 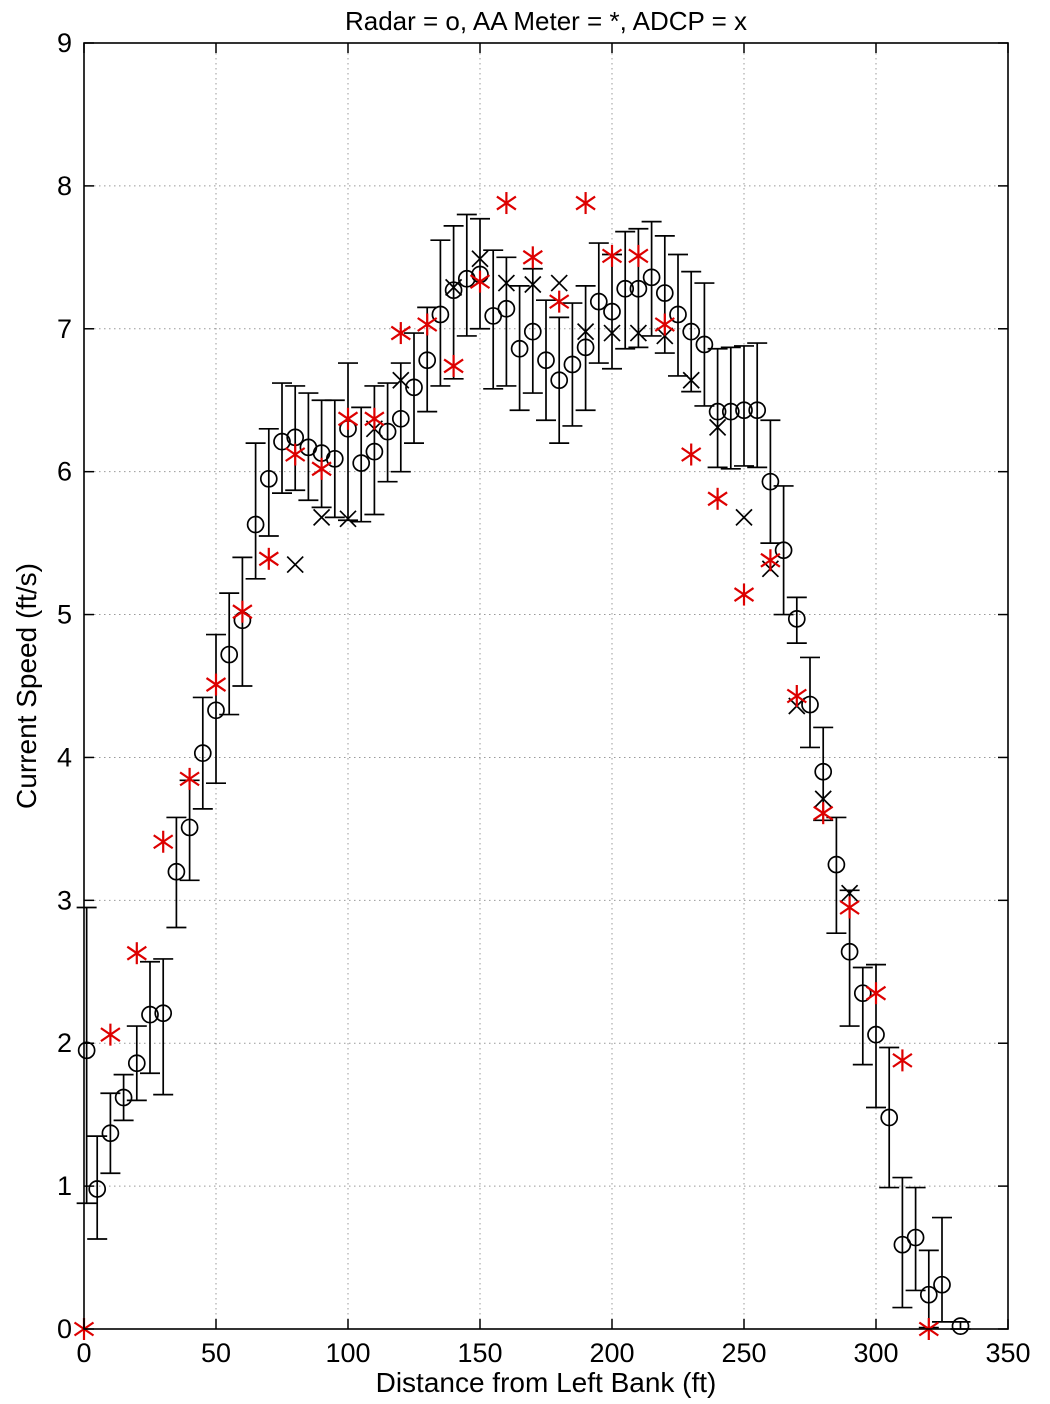 What do you see at coordinates (1007, 1353) in the screenshot?
I see `x-tick-label: 350` at bounding box center [1007, 1353].